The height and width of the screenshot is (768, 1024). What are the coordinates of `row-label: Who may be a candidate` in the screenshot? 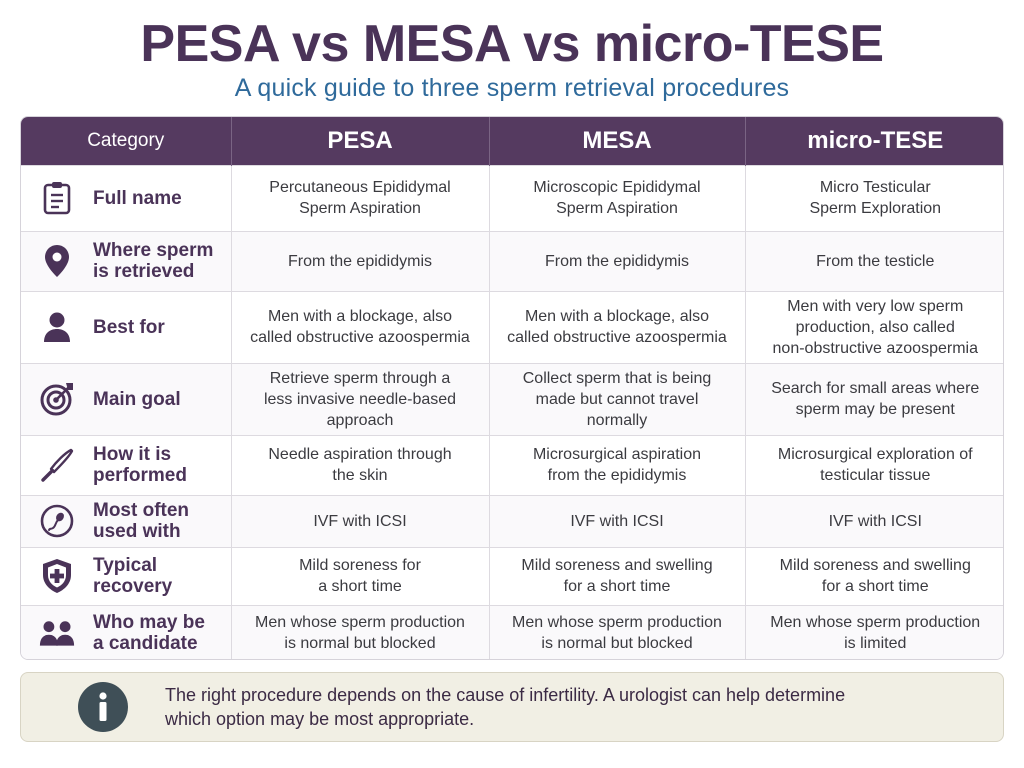 It's located at (149, 633).